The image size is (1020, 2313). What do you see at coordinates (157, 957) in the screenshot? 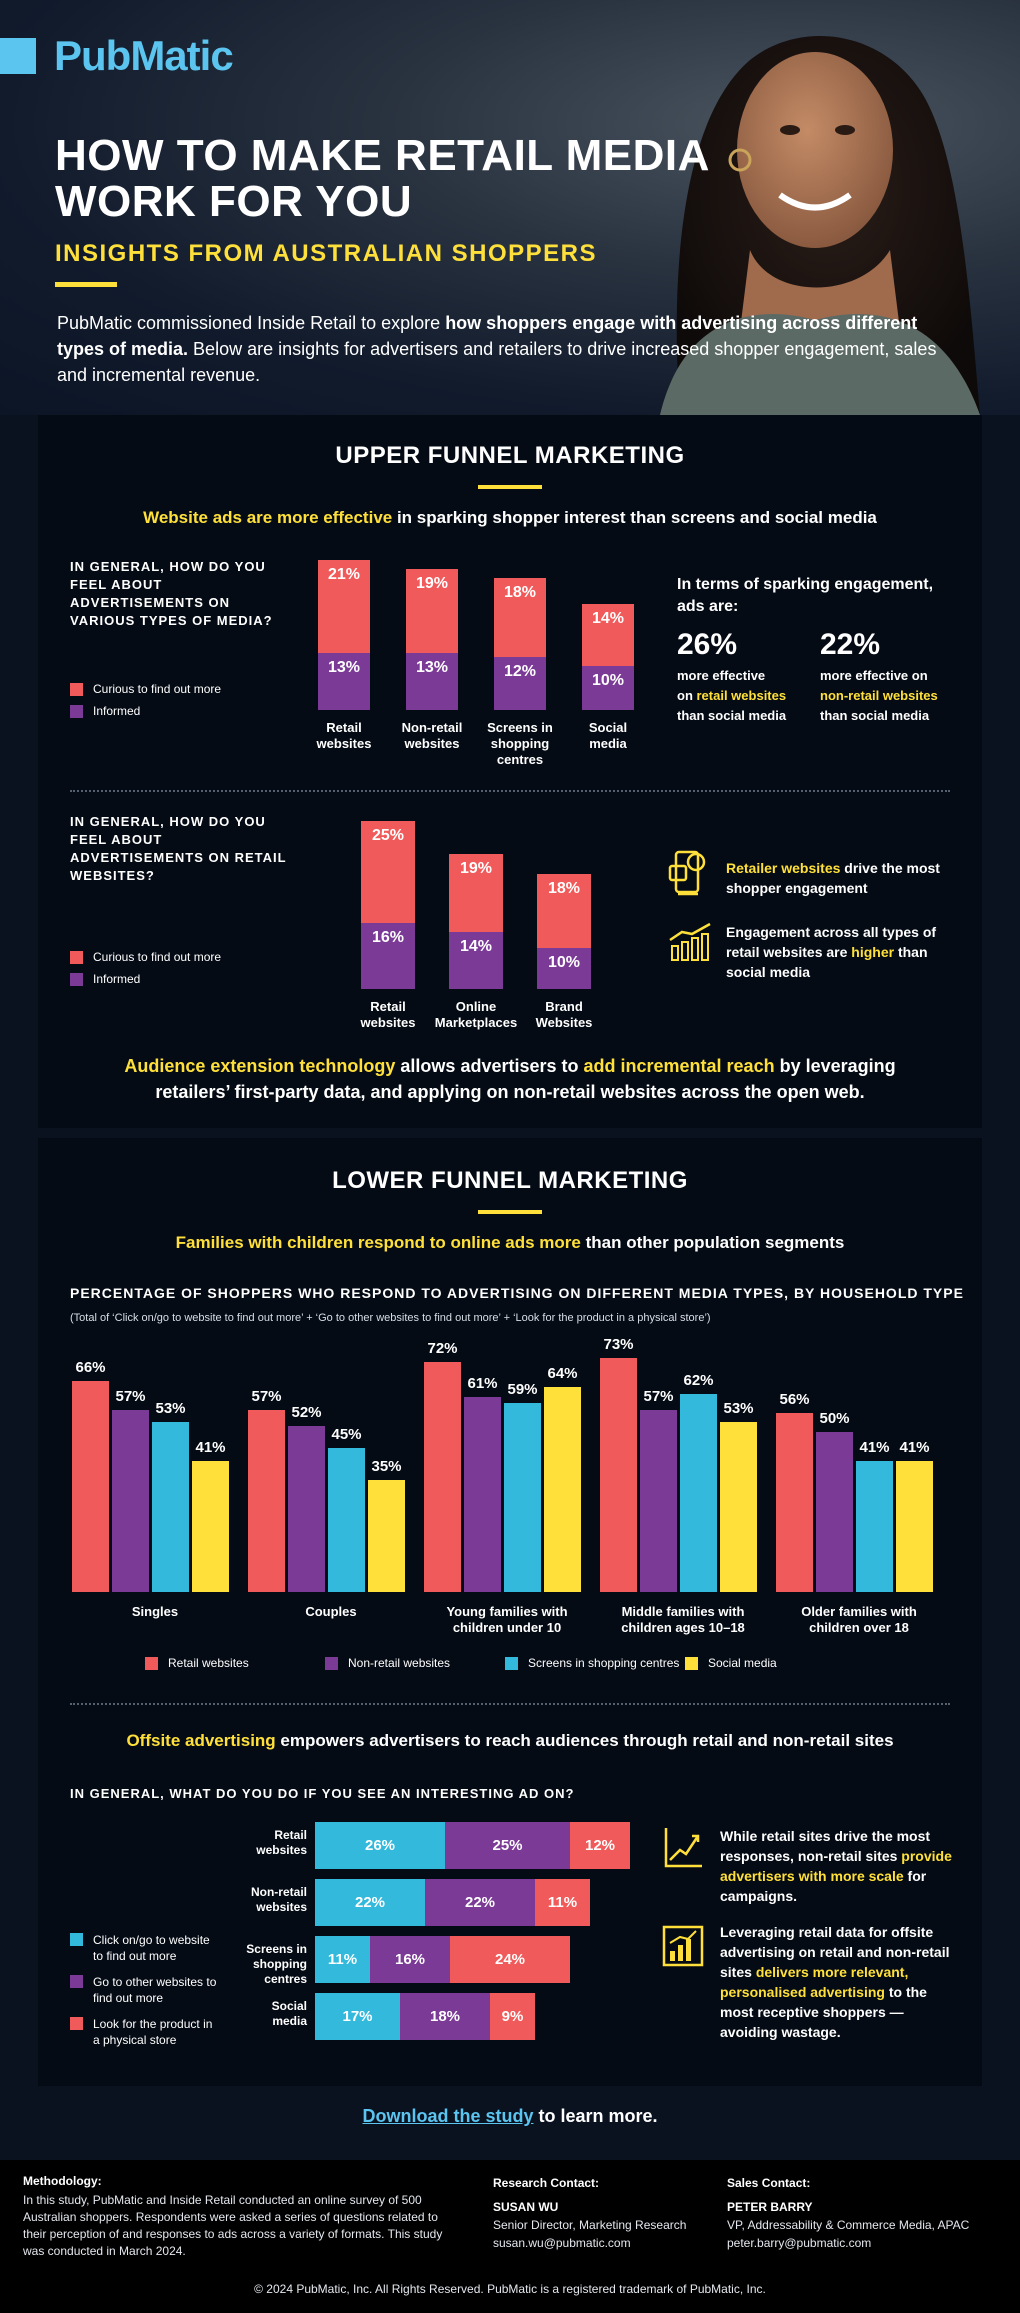
I see `legend-curious-label-2: Curious to find out more` at bounding box center [157, 957].